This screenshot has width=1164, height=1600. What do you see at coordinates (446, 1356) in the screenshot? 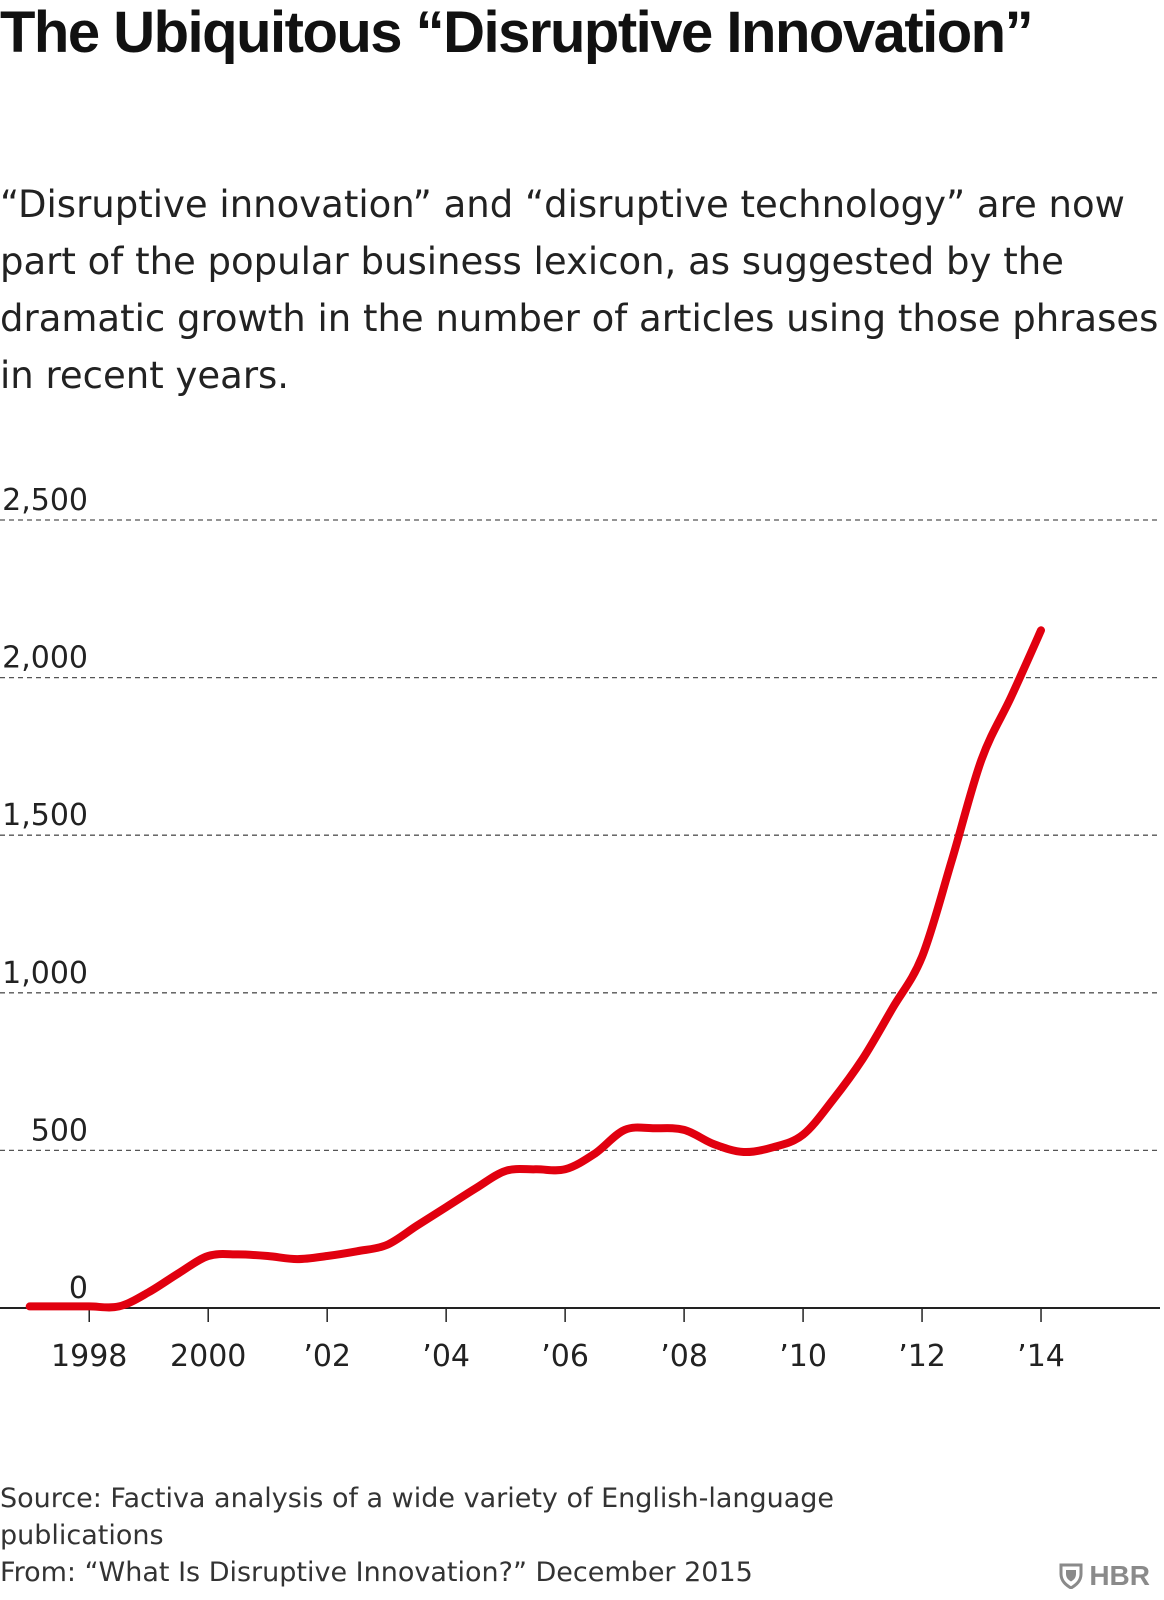
I see `x-tick-label: ’04` at bounding box center [446, 1356].